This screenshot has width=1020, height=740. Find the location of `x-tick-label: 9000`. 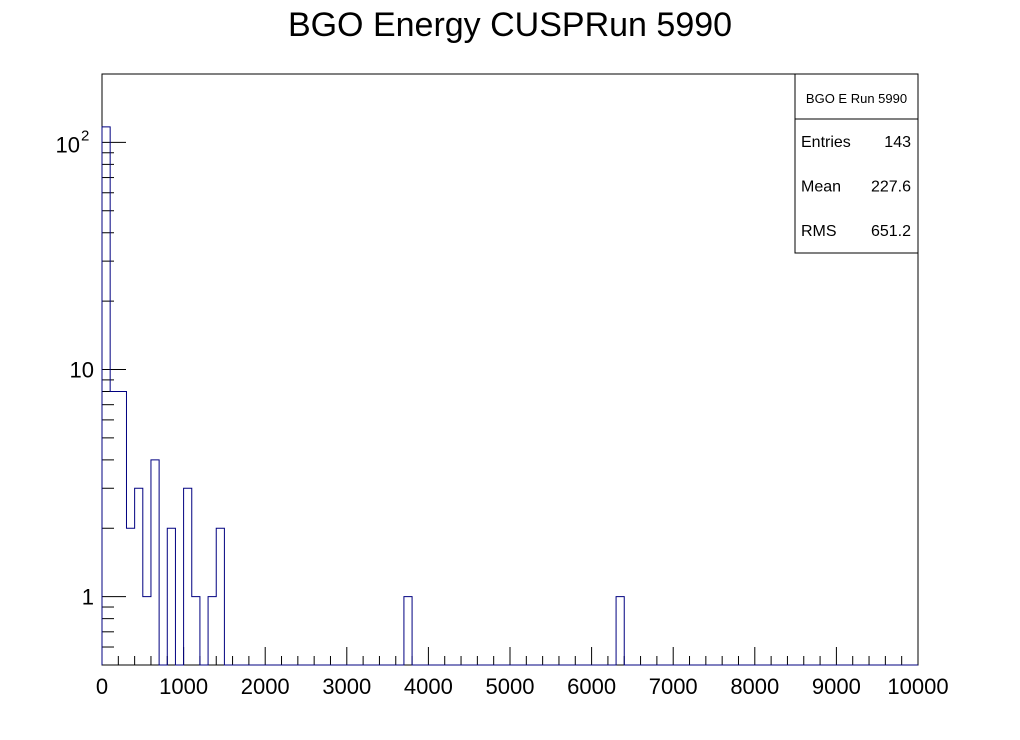

x-tick-label: 9000 is located at coordinates (836, 686).